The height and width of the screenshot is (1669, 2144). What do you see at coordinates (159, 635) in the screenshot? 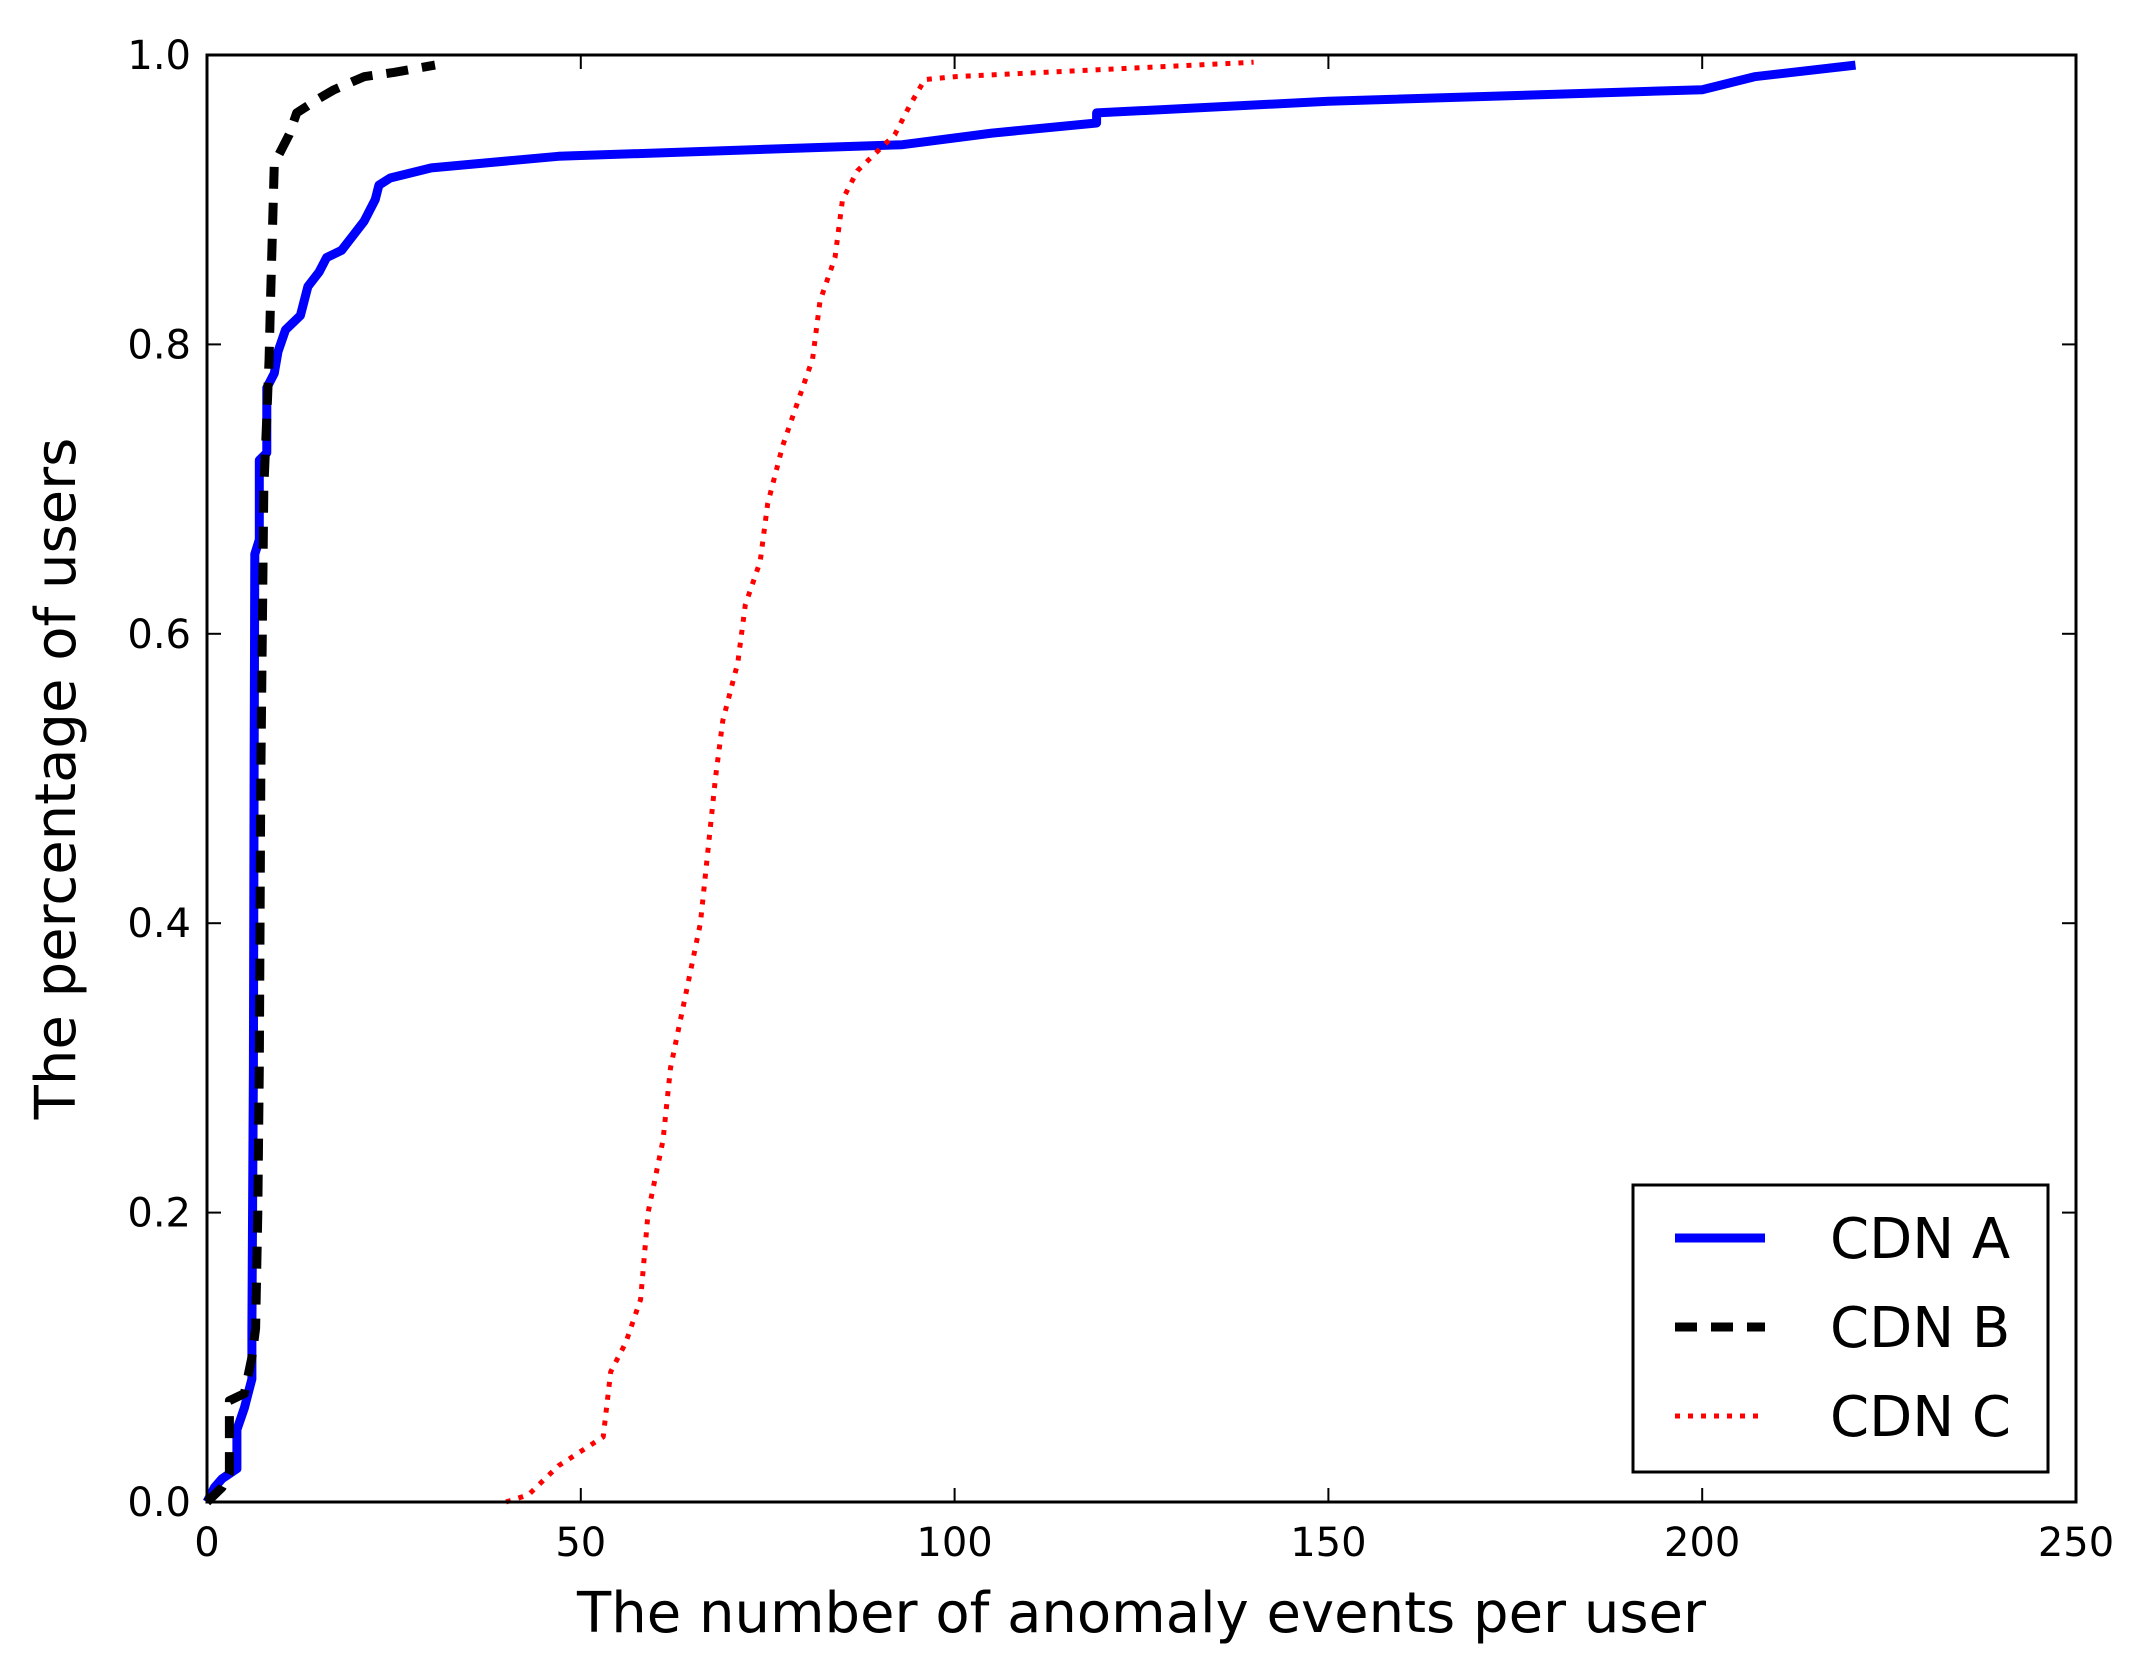
I see `y-tick-label: 0.6` at bounding box center [159, 635].